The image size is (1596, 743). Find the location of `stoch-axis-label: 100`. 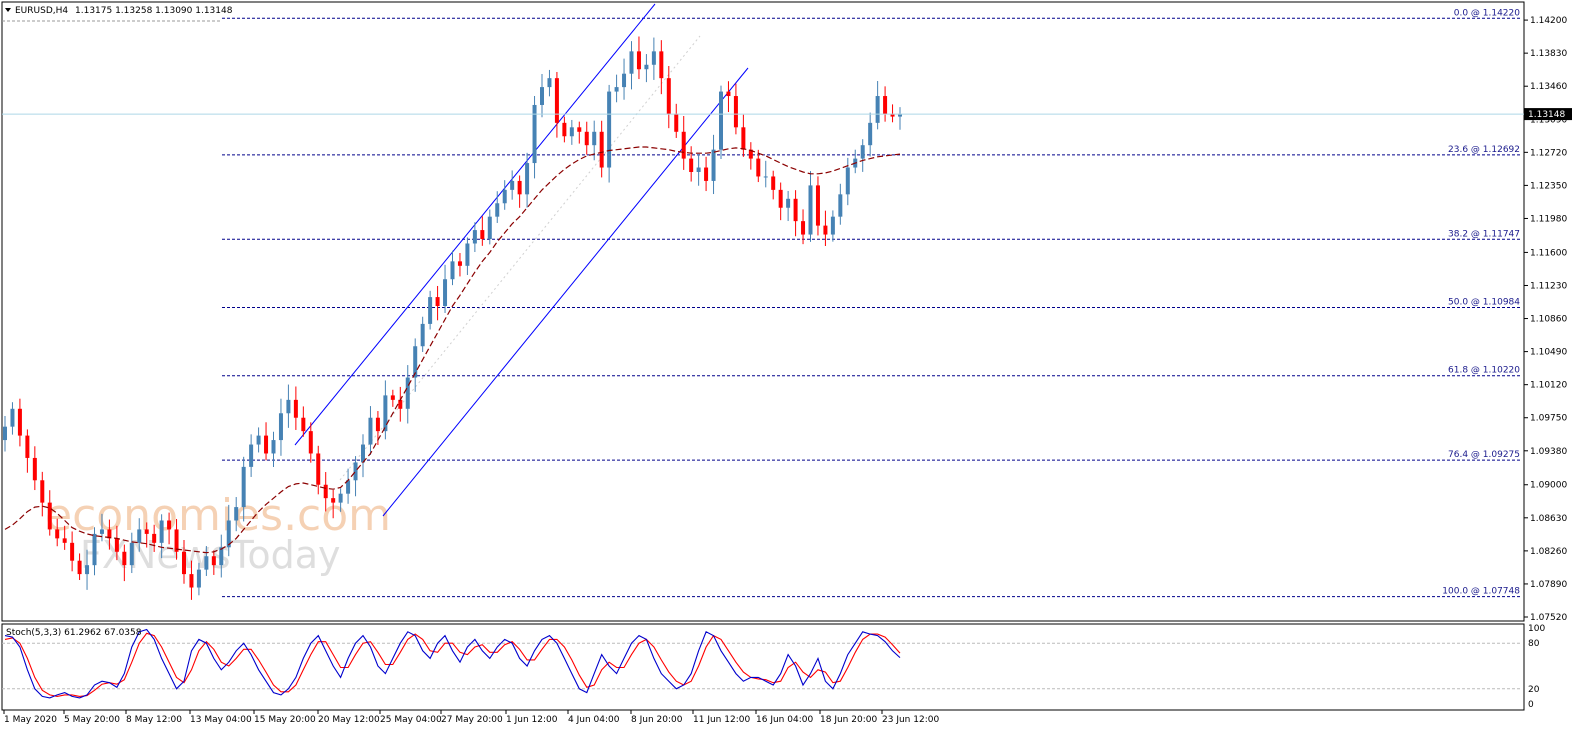

stoch-axis-label: 100 is located at coordinates (1536, 629).